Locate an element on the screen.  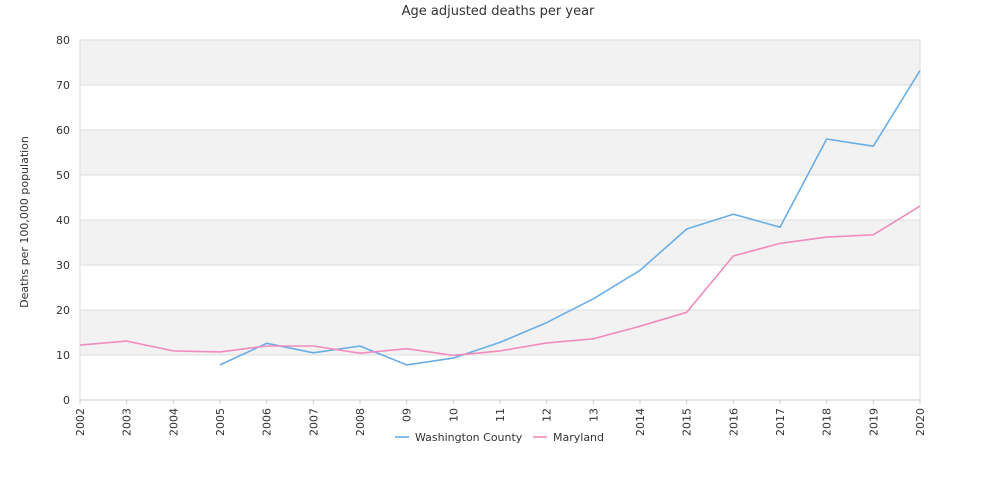
x-tick-label: 2007 is located at coordinates (313, 422).